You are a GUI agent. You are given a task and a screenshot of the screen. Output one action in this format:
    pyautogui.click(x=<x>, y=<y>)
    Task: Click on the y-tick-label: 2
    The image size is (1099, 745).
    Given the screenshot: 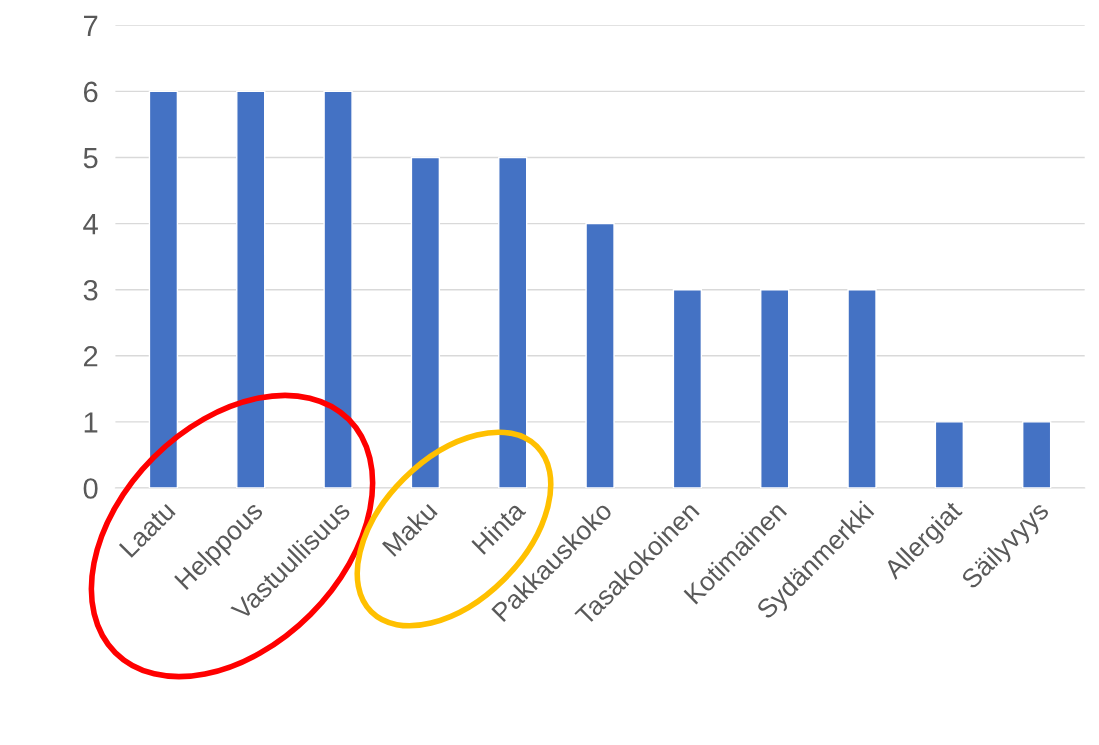 What is the action you would take?
    pyautogui.click(x=90, y=356)
    